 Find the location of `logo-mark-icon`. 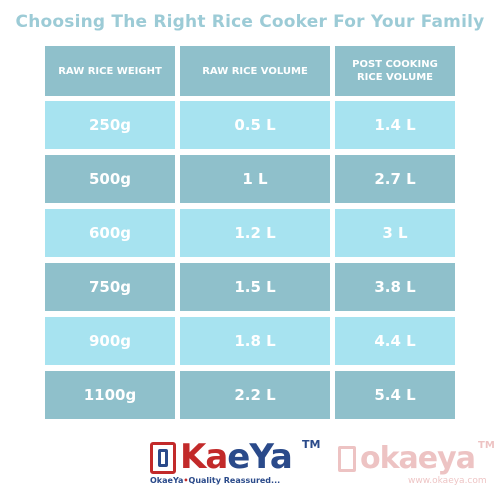

logo-mark-icon is located at coordinates (163, 458).